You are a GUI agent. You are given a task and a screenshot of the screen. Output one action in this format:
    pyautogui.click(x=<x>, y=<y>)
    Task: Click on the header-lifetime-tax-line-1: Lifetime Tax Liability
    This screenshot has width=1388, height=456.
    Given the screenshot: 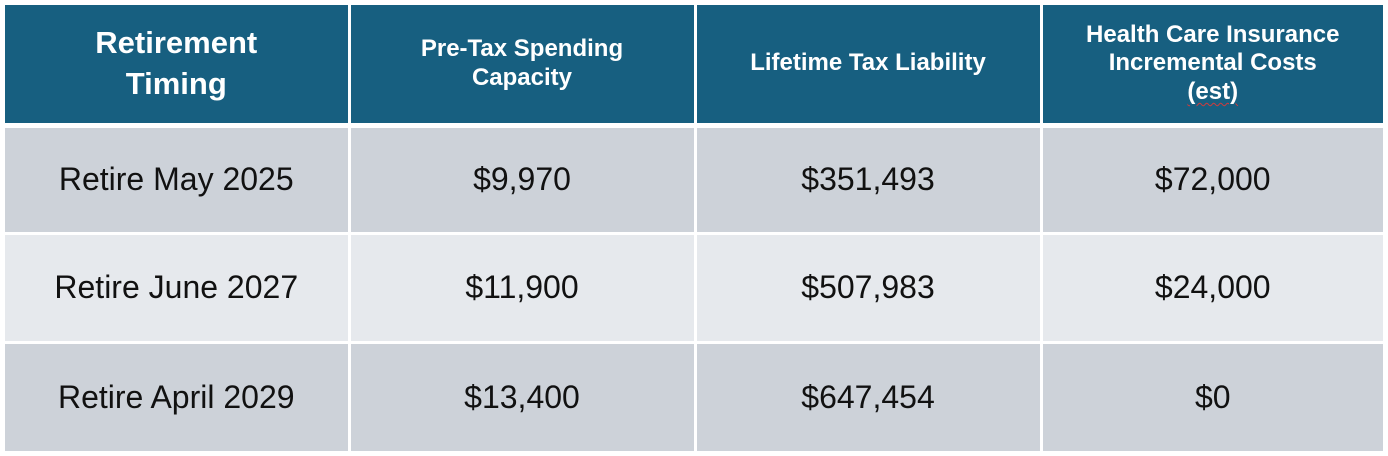 What is the action you would take?
    pyautogui.click(x=868, y=63)
    